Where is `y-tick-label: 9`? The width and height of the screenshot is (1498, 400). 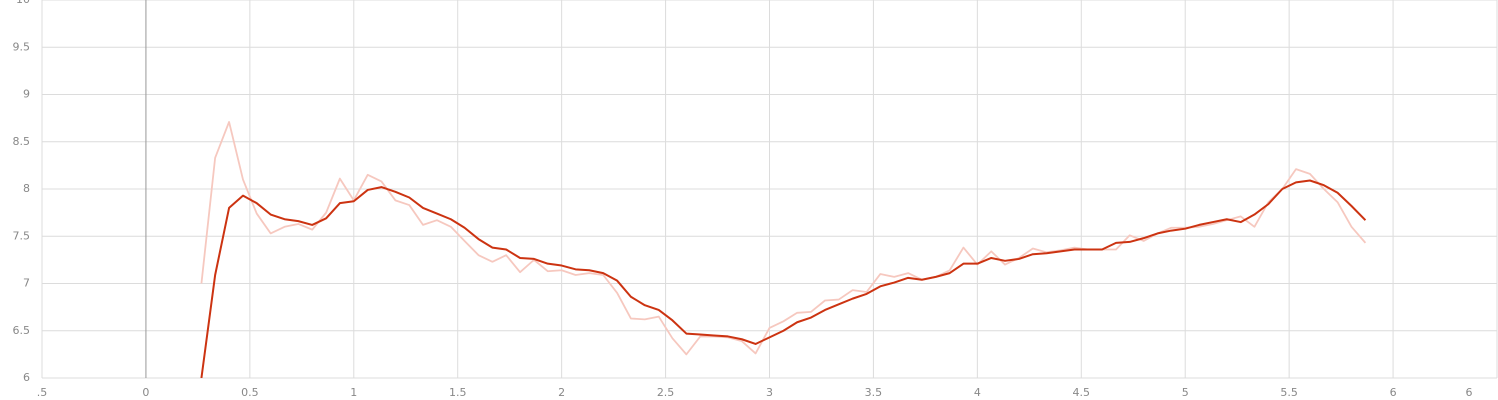
y-tick-label: 9 is located at coordinates (26, 94).